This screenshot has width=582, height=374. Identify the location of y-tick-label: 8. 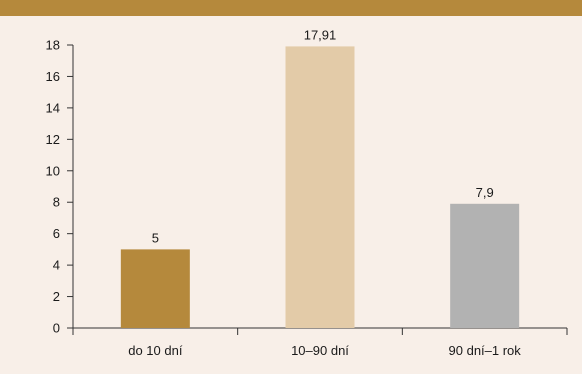
(56, 202).